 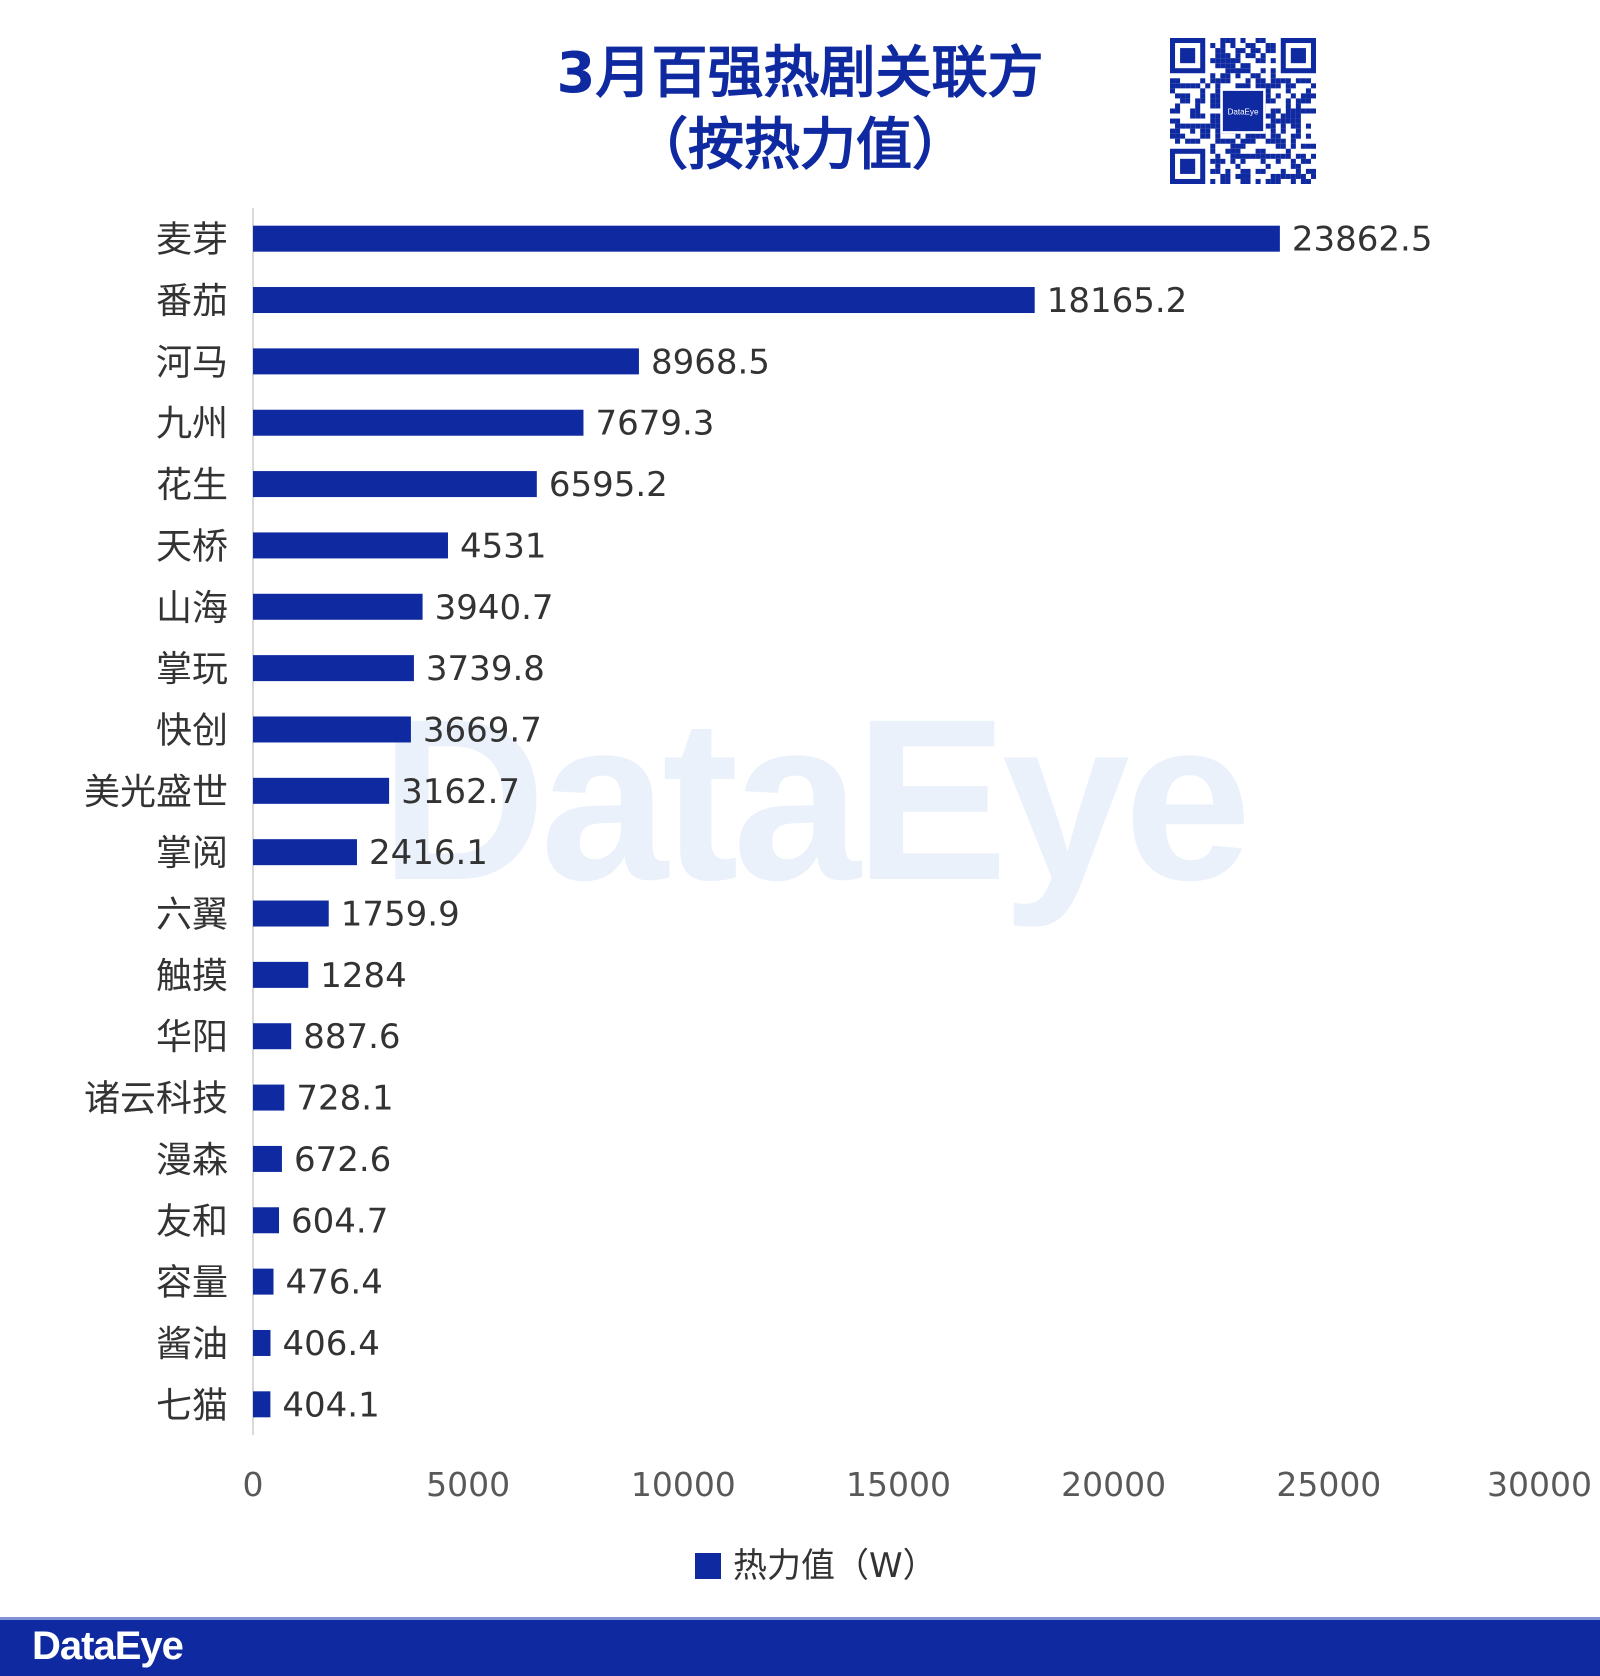 I want to click on x-tick-label: 30000, so click(x=1539, y=1484).